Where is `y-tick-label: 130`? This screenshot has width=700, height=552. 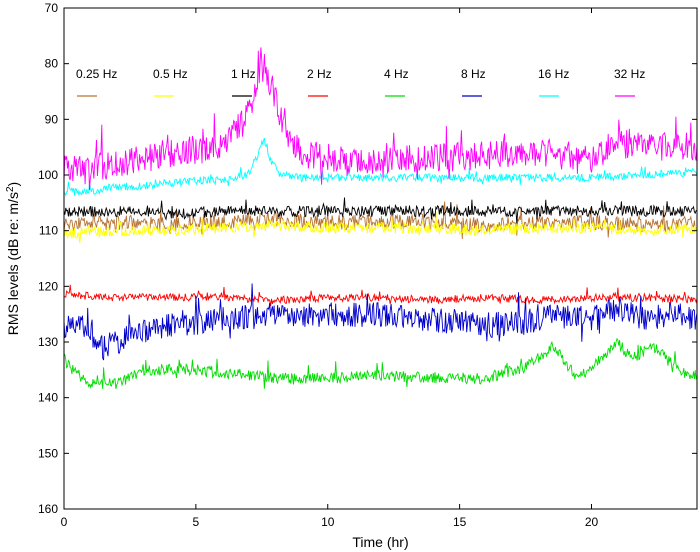 y-tick-label: 130 is located at coordinates (48, 342).